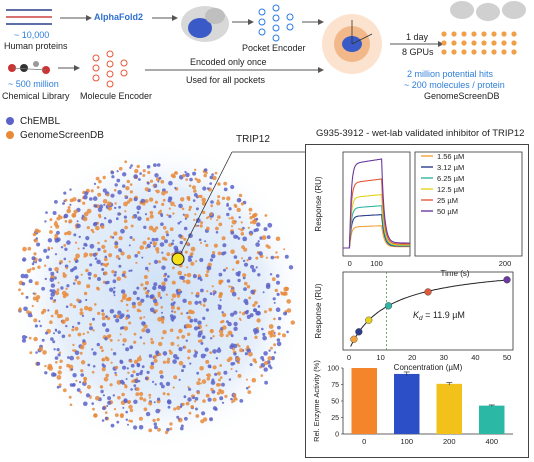  I want to click on sensorgram-xlabel: Time (s), so click(454, 273).